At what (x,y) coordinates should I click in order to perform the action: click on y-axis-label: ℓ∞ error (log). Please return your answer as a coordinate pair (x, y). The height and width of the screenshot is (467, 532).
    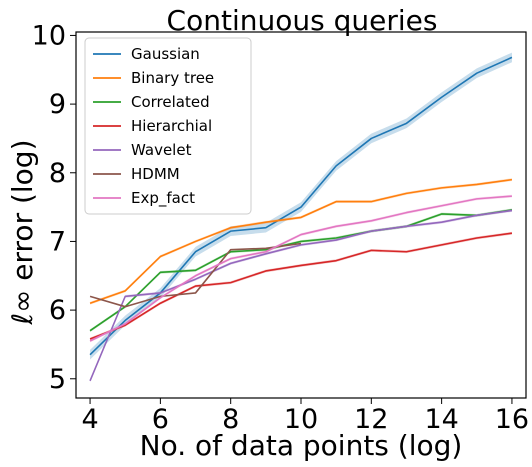
    Looking at the image, I should click on (22, 232).